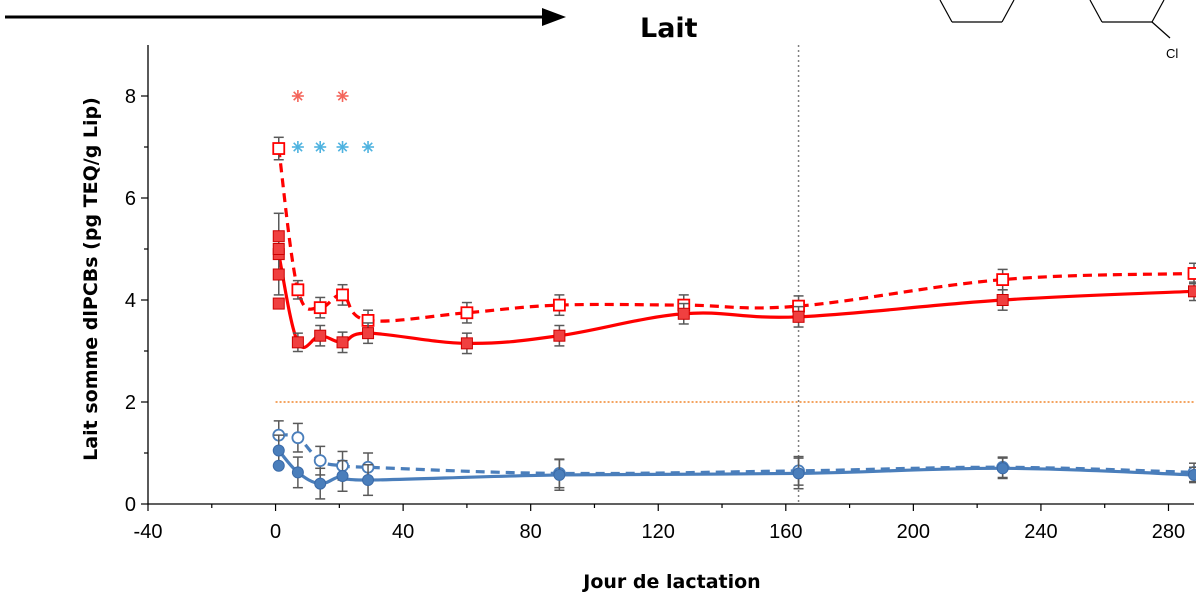  Describe the element at coordinates (130, 97) in the screenshot. I see `y-tick-label: 8` at that location.